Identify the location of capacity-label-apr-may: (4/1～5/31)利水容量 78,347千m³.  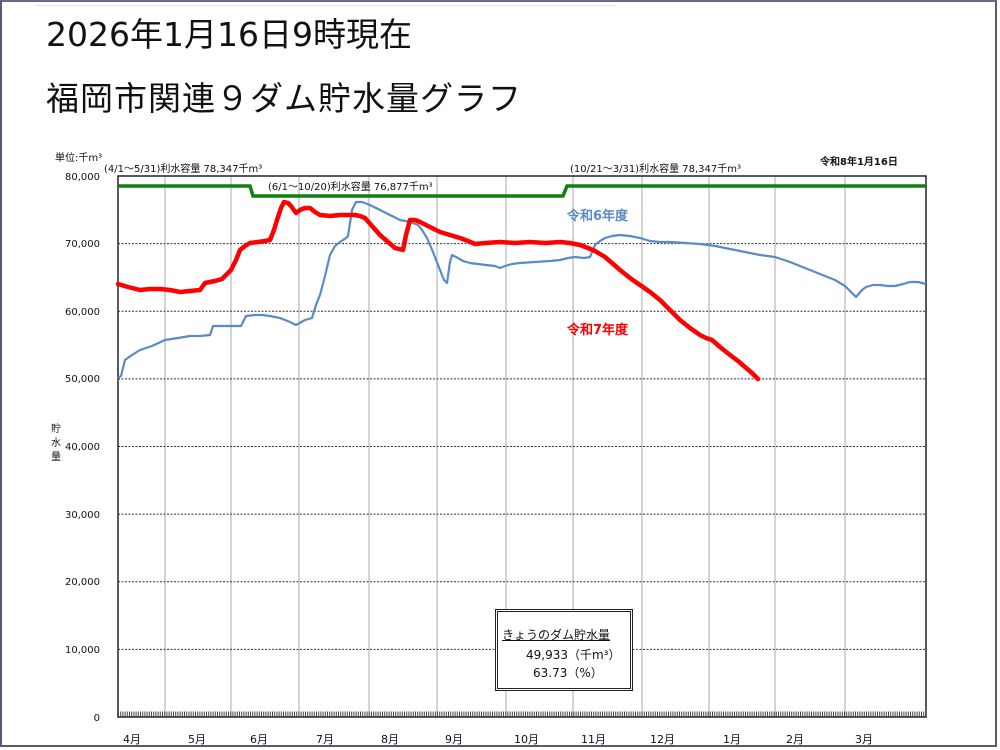
(183, 168).